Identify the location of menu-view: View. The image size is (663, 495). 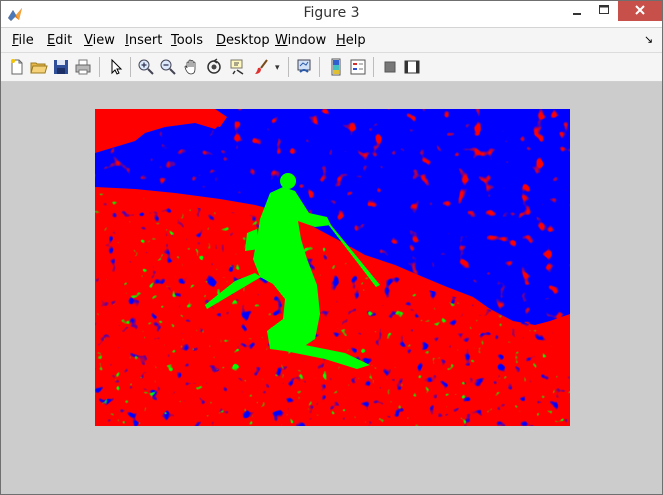
(99, 40).